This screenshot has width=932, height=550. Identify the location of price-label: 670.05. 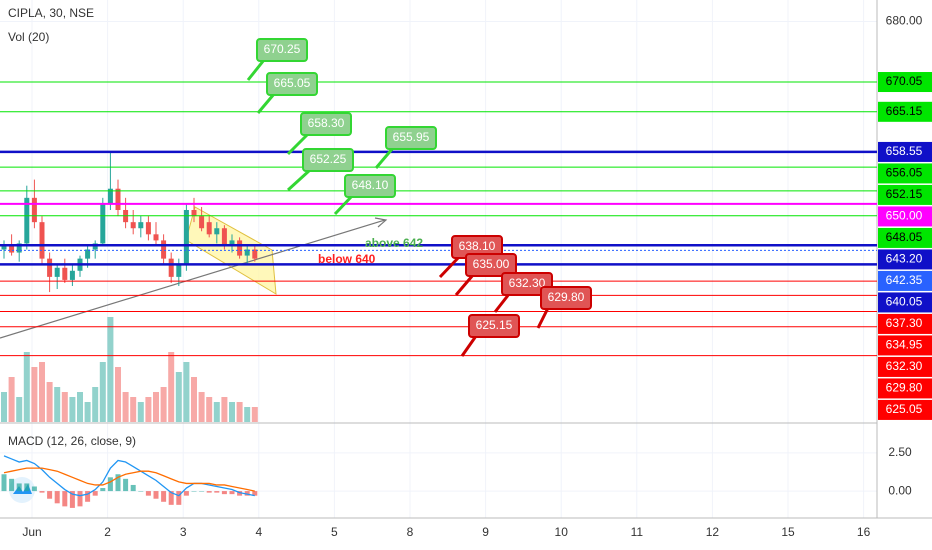
(904, 81).